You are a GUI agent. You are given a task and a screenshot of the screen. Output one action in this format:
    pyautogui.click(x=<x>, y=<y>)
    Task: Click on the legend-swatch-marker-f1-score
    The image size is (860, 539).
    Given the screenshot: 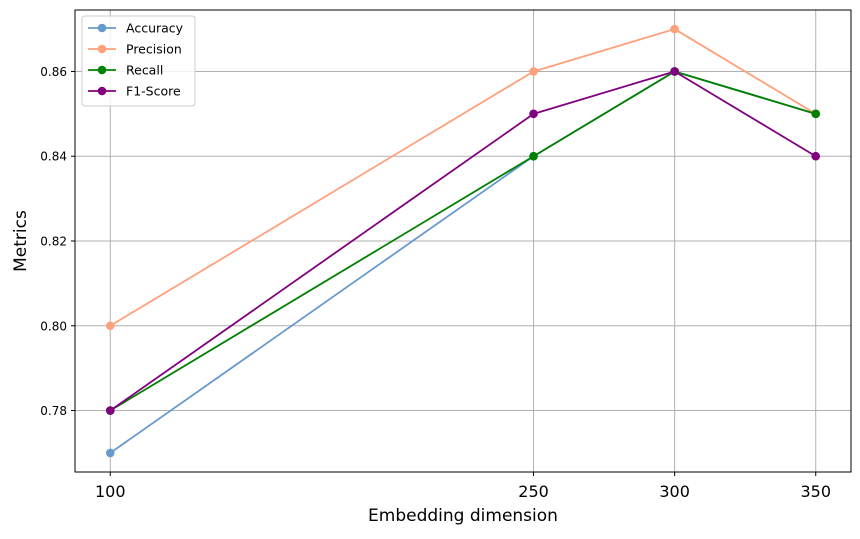 What is the action you would take?
    pyautogui.click(x=102, y=91)
    